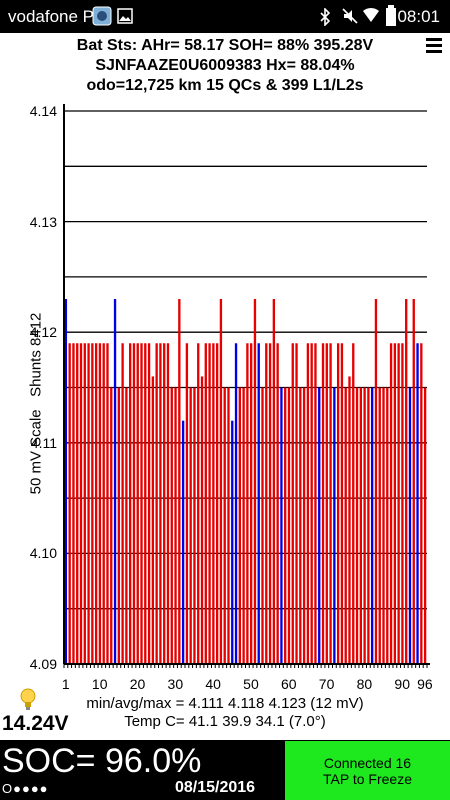 This screenshot has height=800, width=450. Describe the element at coordinates (371, 14) in the screenshot. I see `wifi-icon` at that location.